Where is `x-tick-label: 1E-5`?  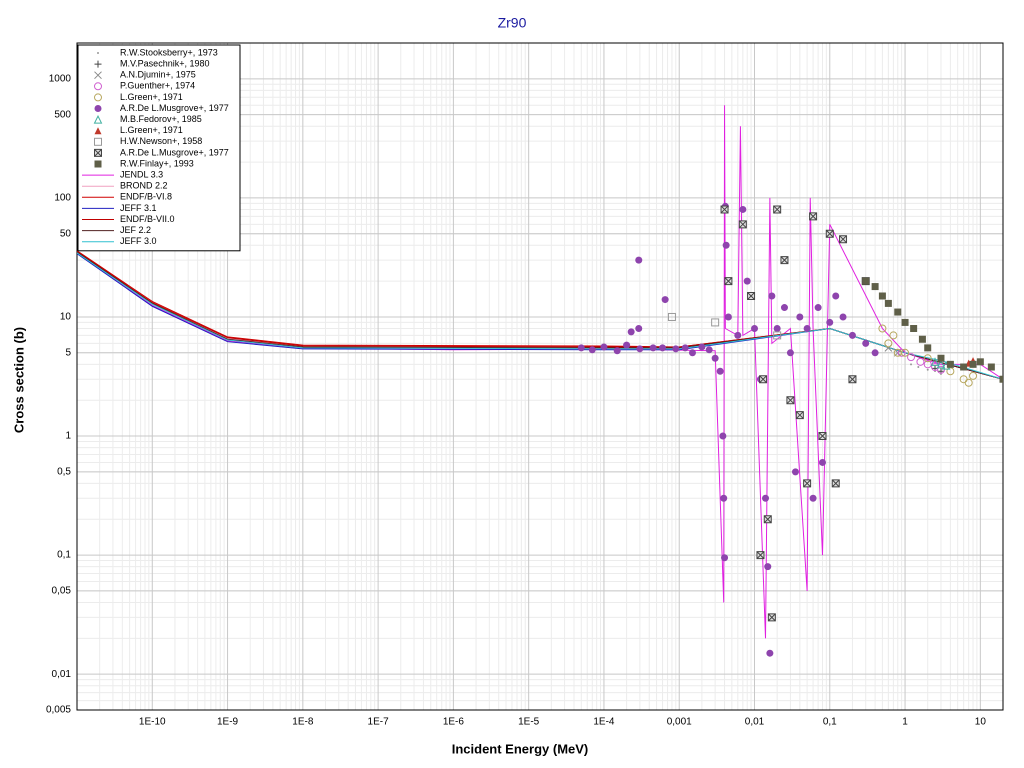
x-tick-label: 1E-5 is located at coordinates (529, 722).